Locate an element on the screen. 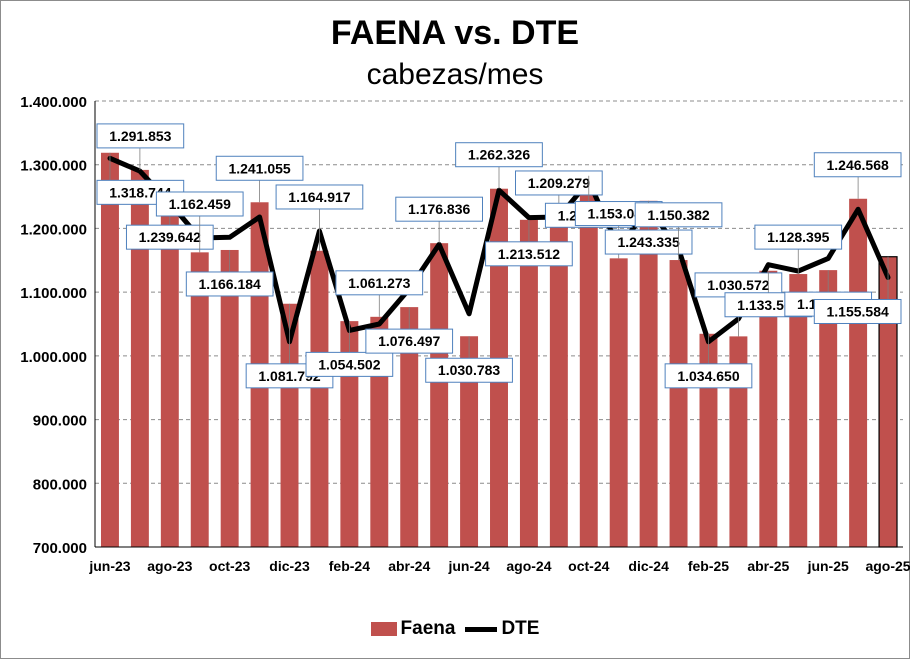 The width and height of the screenshot is (910, 659). y-tick-label: 1.400.000 is located at coordinates (53, 102).